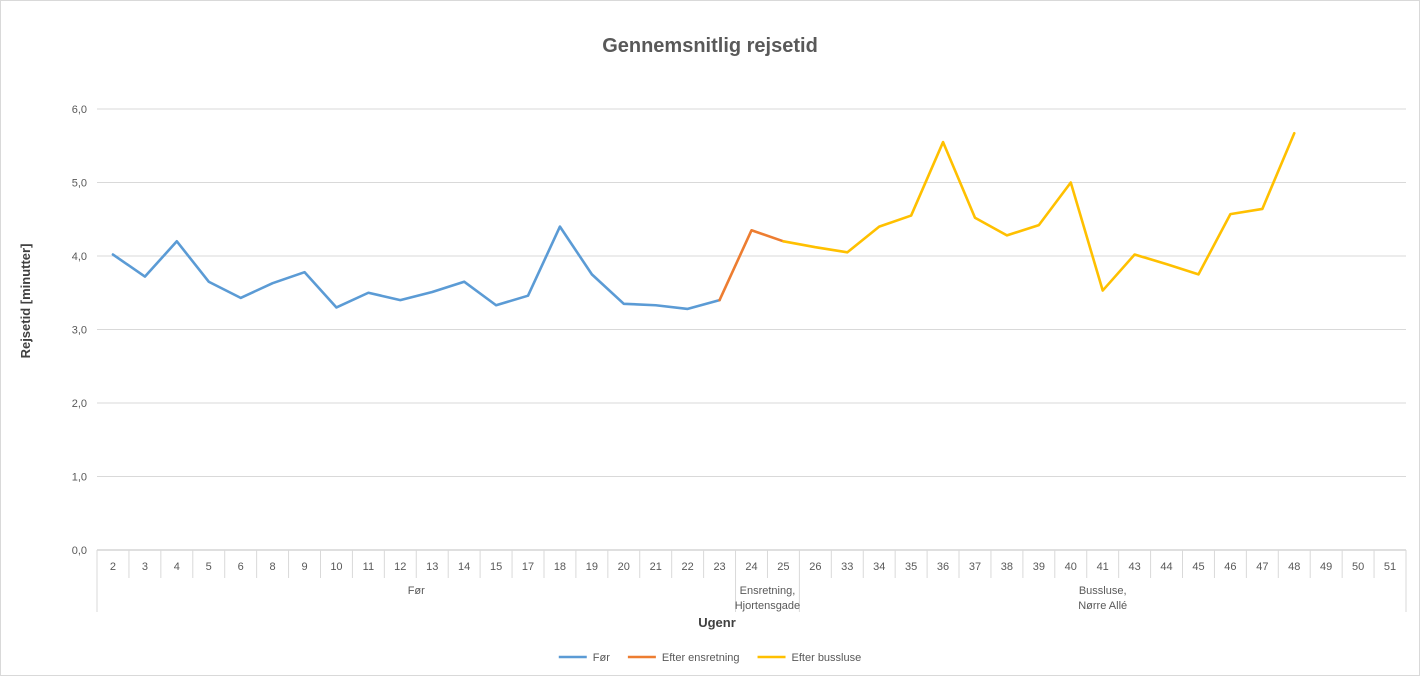 The image size is (1420, 680). Describe the element at coordinates (783, 567) in the screenshot. I see `x-tick-label: 25` at that location.